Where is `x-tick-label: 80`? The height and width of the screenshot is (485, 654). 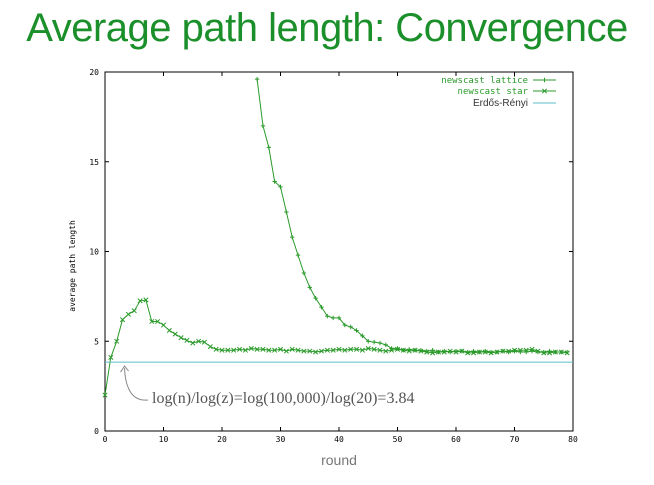
x-tick-label: 80 is located at coordinates (573, 439).